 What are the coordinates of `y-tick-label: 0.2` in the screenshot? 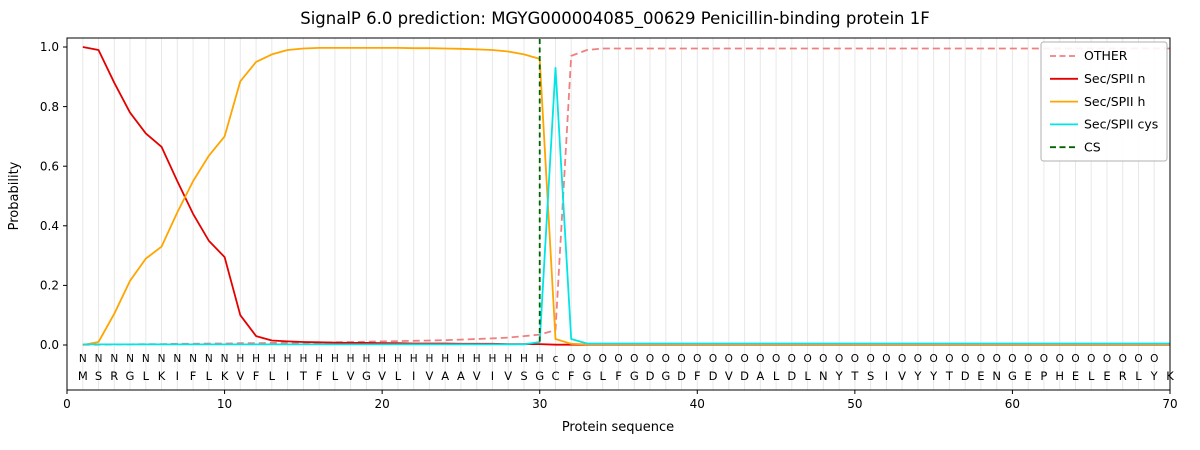 It's located at (49, 286).